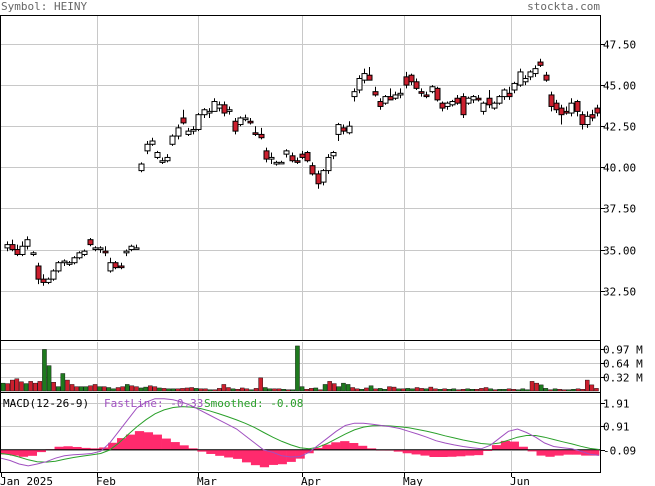 The image size is (655, 486). What do you see at coordinates (26, 480) in the screenshot?
I see `x-tick-label: Jan 2025` at bounding box center [26, 480].